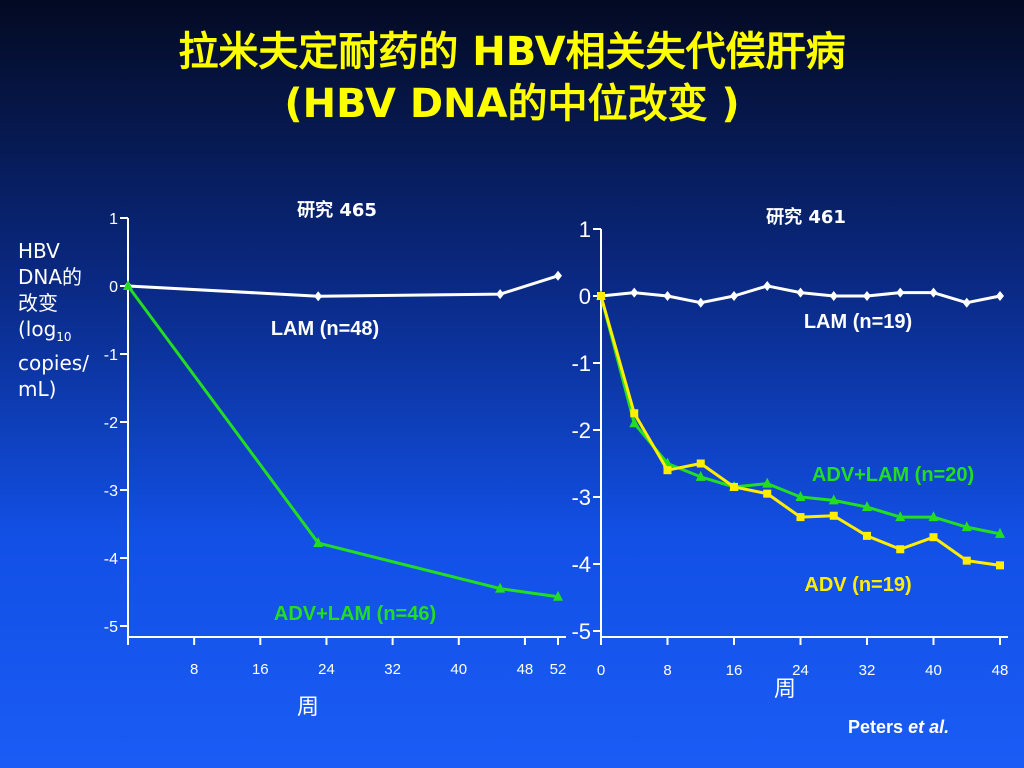  I want to click on series-lam: LAM (n=19), so click(800, 306).